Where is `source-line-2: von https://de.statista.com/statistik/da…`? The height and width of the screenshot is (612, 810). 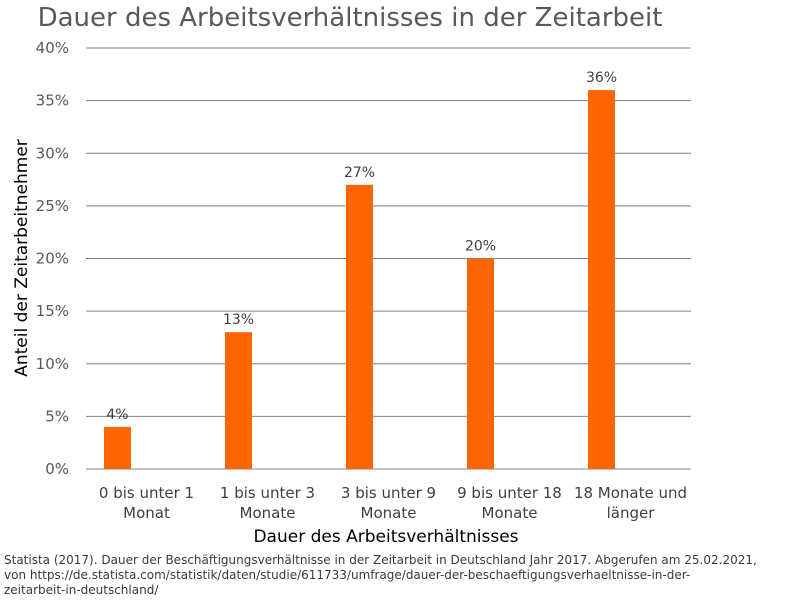 source-line-2: von https://de.statista.com/statistik/da… is located at coordinates (347, 575).